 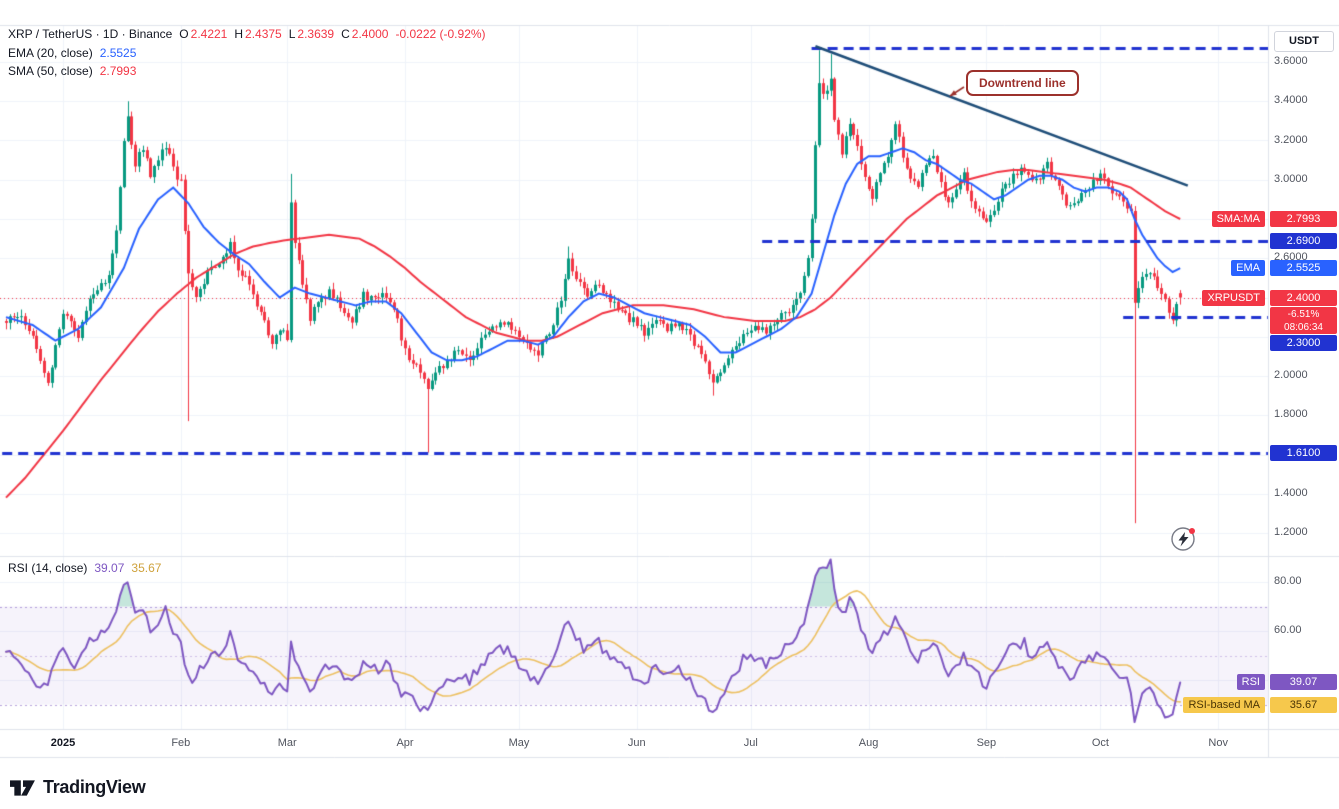 What do you see at coordinates (1303, 320) in the screenshot?
I see `price-countdown-badge: -6.51% 08:06:34` at bounding box center [1303, 320].